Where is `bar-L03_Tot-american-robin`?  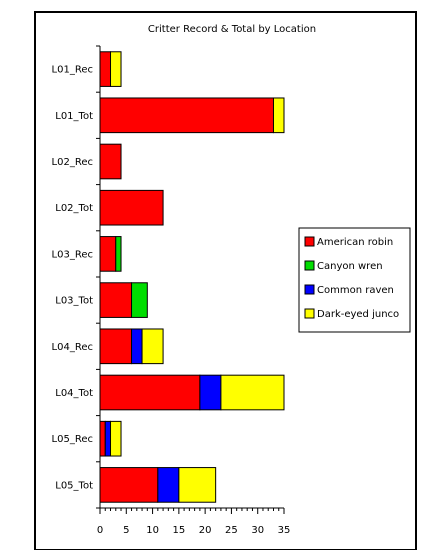
bar-L03_Tot-american-robin is located at coordinates (116, 300).